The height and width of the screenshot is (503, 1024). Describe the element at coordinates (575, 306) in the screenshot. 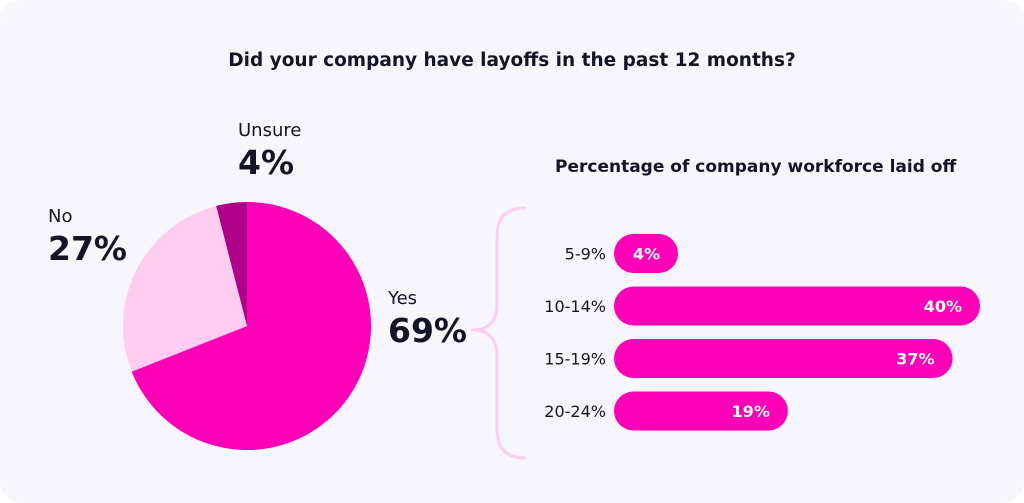

I see `bar-category-label: 10-14%` at that location.